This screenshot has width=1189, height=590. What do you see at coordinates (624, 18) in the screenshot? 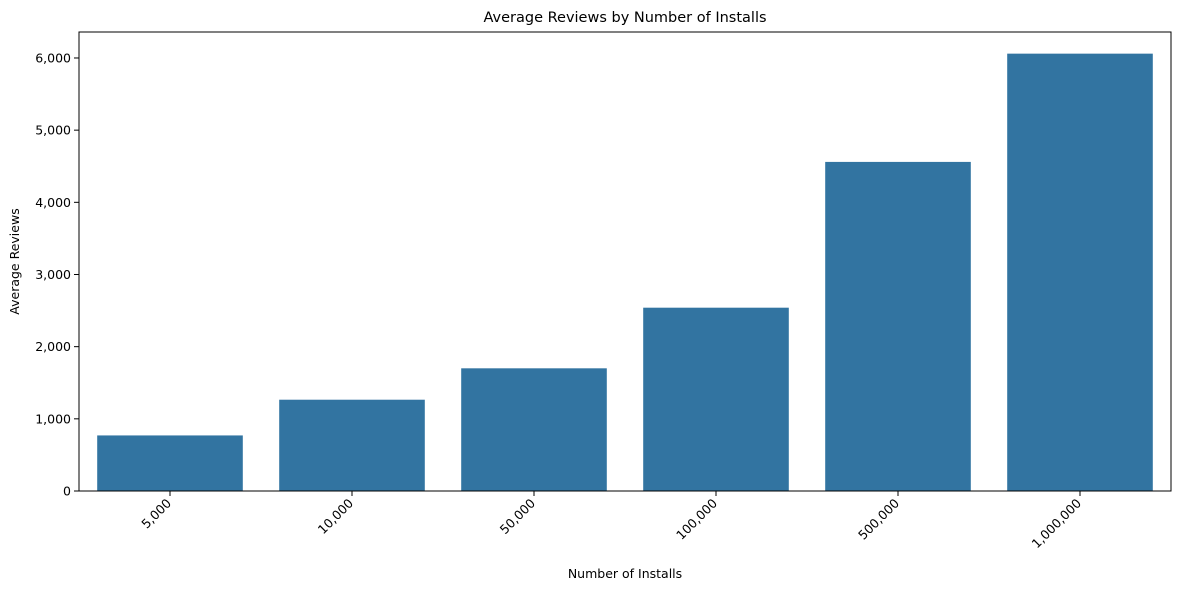
I see `chart-title: Average Reviews by Number of Installs` at bounding box center [624, 18].